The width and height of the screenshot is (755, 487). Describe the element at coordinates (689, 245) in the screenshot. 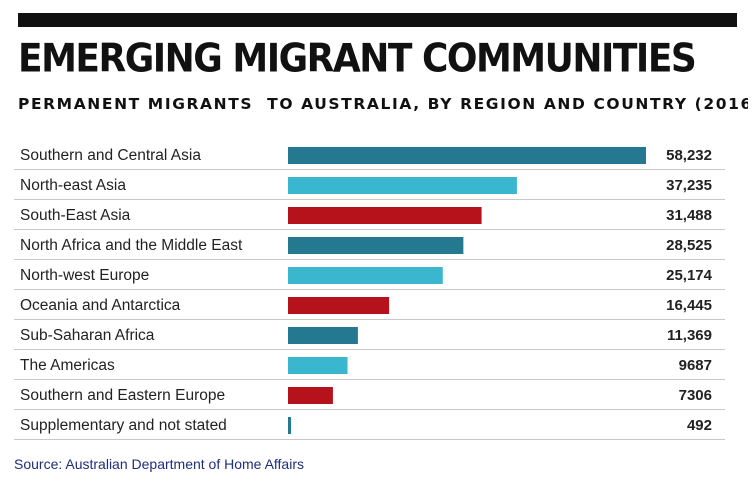

I see `value-label: 28,525` at that location.